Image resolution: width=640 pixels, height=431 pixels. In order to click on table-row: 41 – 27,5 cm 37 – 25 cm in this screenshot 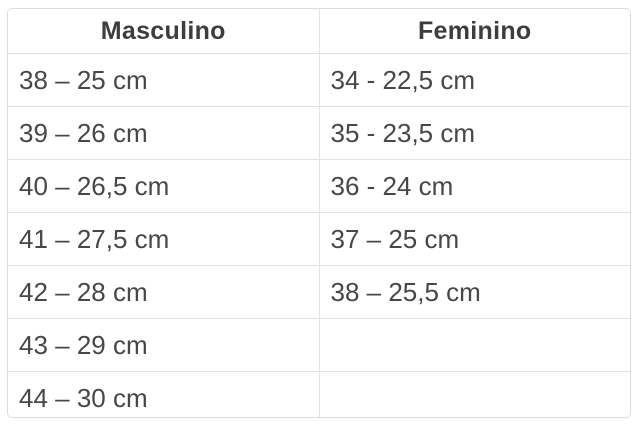, I will do `click(319, 239)`.